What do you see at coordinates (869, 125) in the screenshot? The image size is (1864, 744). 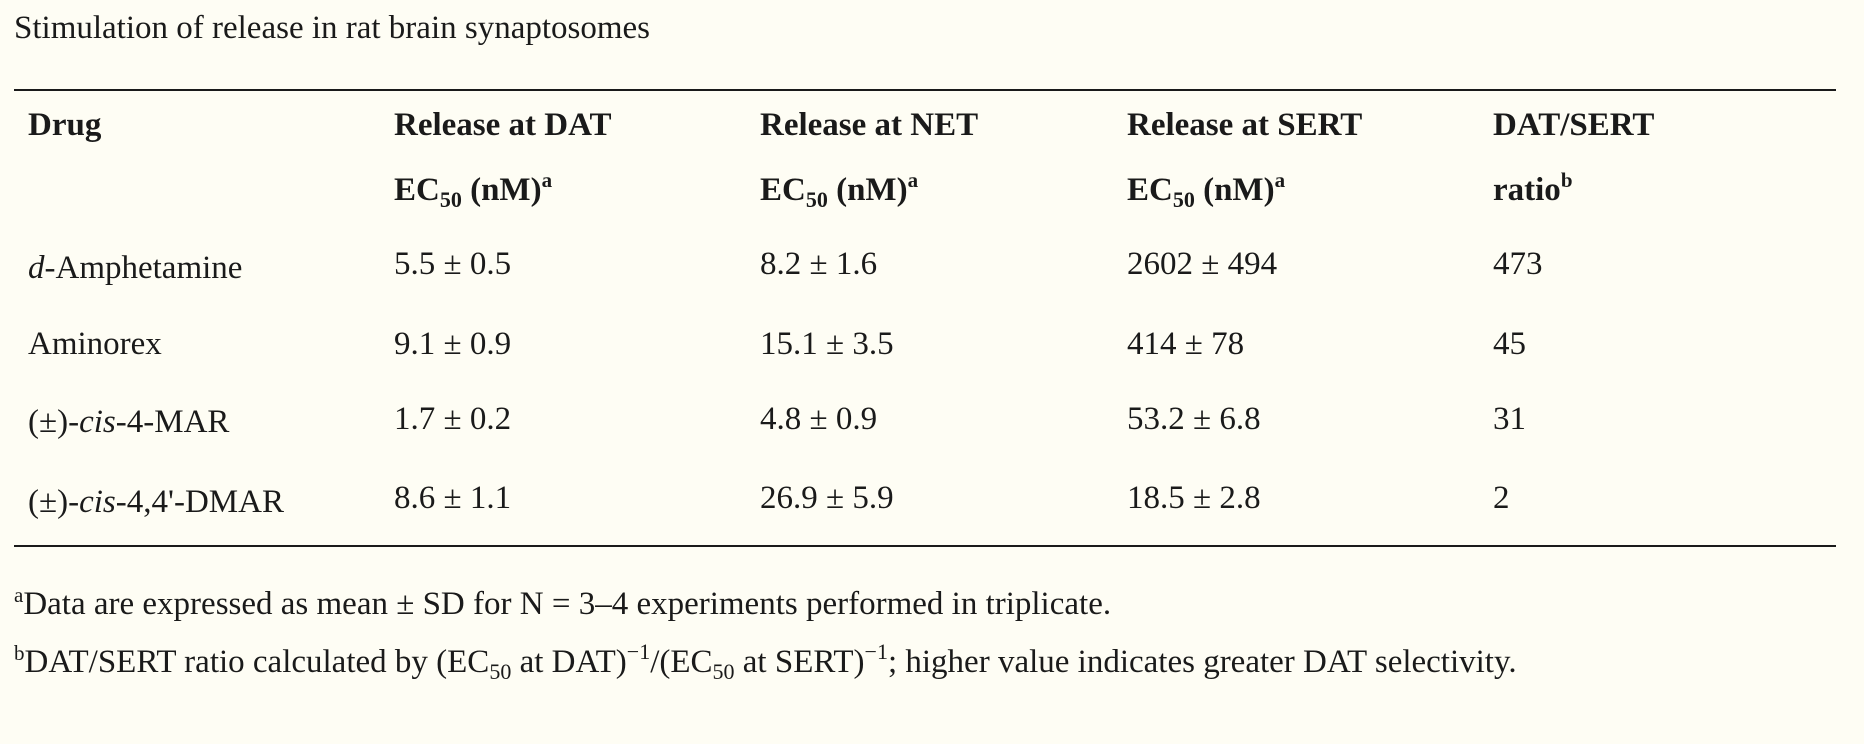 I see `header-net-line1: Release at NET` at bounding box center [869, 125].